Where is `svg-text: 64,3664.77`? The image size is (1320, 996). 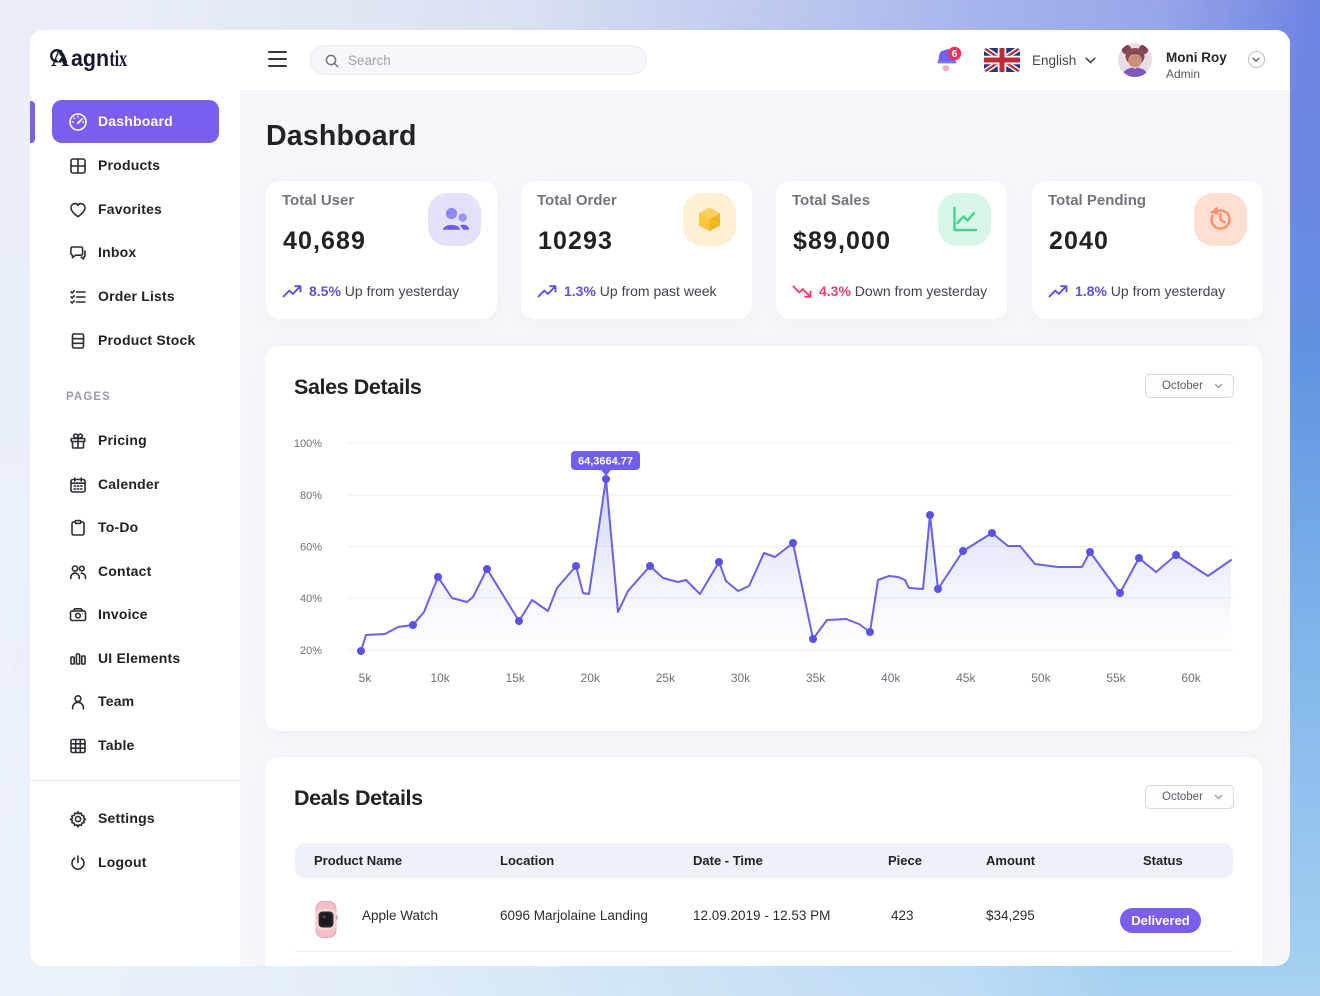
svg-text: 64,3664.77 is located at coordinates (605, 462).